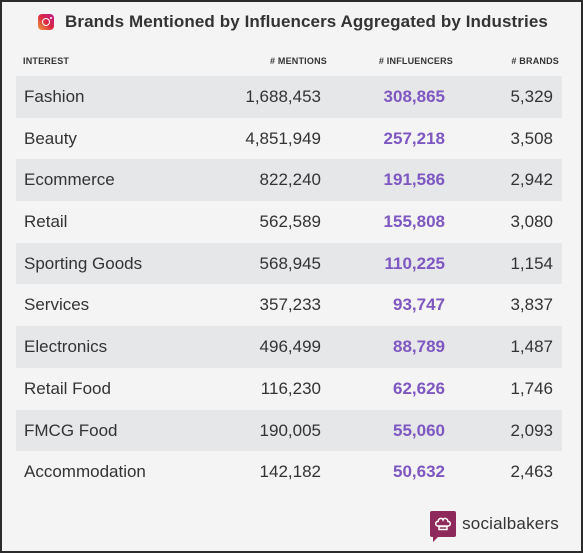 This screenshot has width=583, height=553. I want to click on table-row: Retail Food 116,230 62,626 1,746, so click(289, 388).